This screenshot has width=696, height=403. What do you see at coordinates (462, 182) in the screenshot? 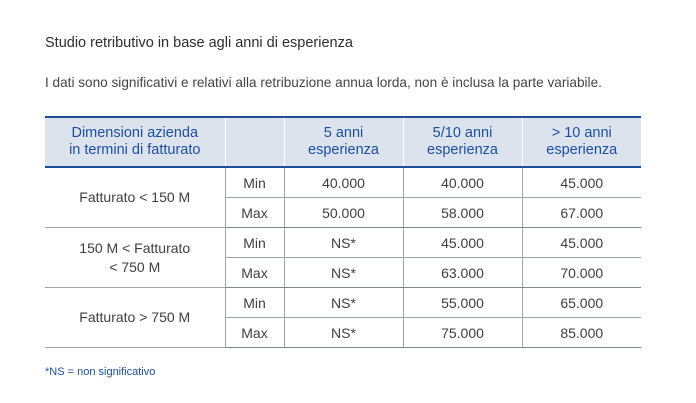
I see `value-cell-5-10-years: 40.000` at bounding box center [462, 182].